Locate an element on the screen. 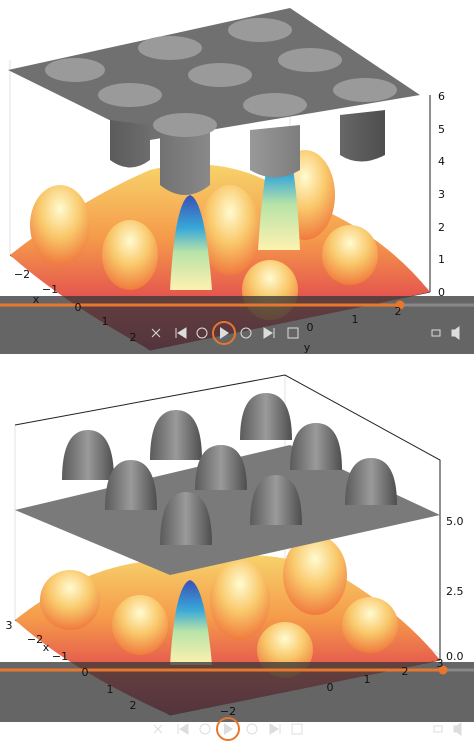  y-tick-label: 3 is located at coordinates (440, 663).